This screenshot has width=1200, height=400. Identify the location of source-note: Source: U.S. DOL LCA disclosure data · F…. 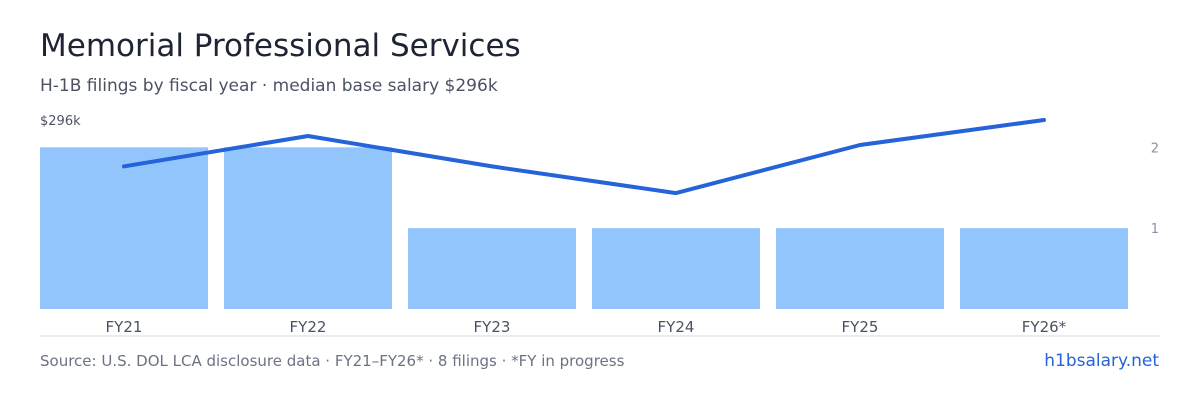
(332, 361).